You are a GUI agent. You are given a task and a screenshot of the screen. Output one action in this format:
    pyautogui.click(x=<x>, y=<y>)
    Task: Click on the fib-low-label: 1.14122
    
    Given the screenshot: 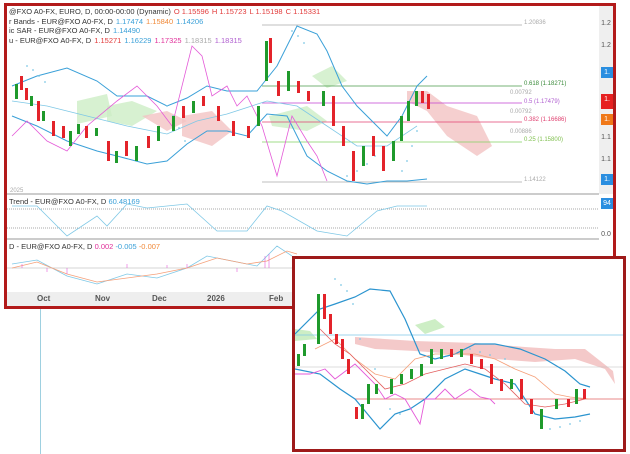 What is the action you would take?
    pyautogui.click(x=535, y=180)
    